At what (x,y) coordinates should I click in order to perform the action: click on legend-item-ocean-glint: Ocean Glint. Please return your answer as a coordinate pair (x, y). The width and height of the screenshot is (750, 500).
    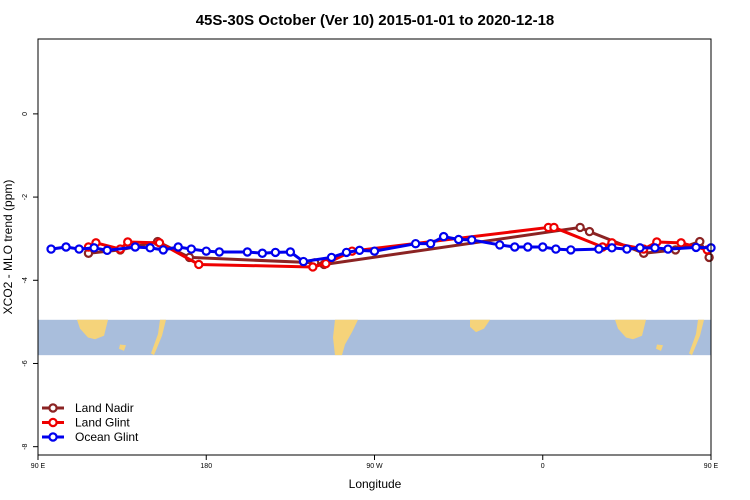
    Looking at the image, I should click on (90, 437).